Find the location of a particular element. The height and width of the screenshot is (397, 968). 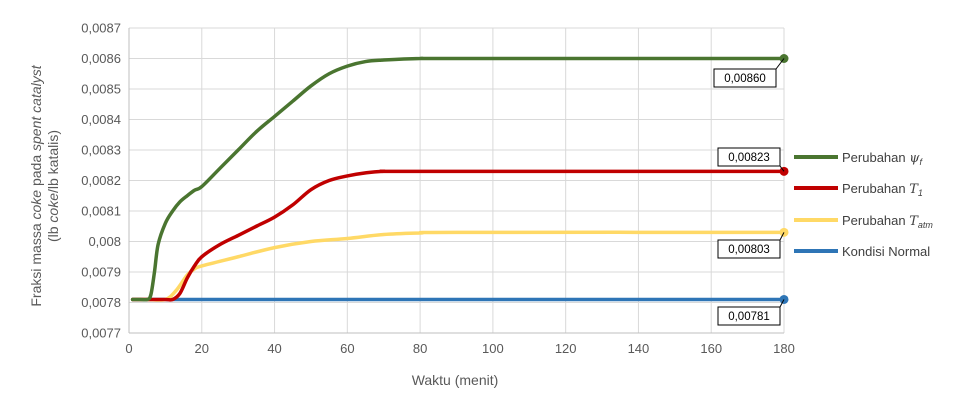

legend-label-t1: Perubahan T1 is located at coordinates (882, 189).